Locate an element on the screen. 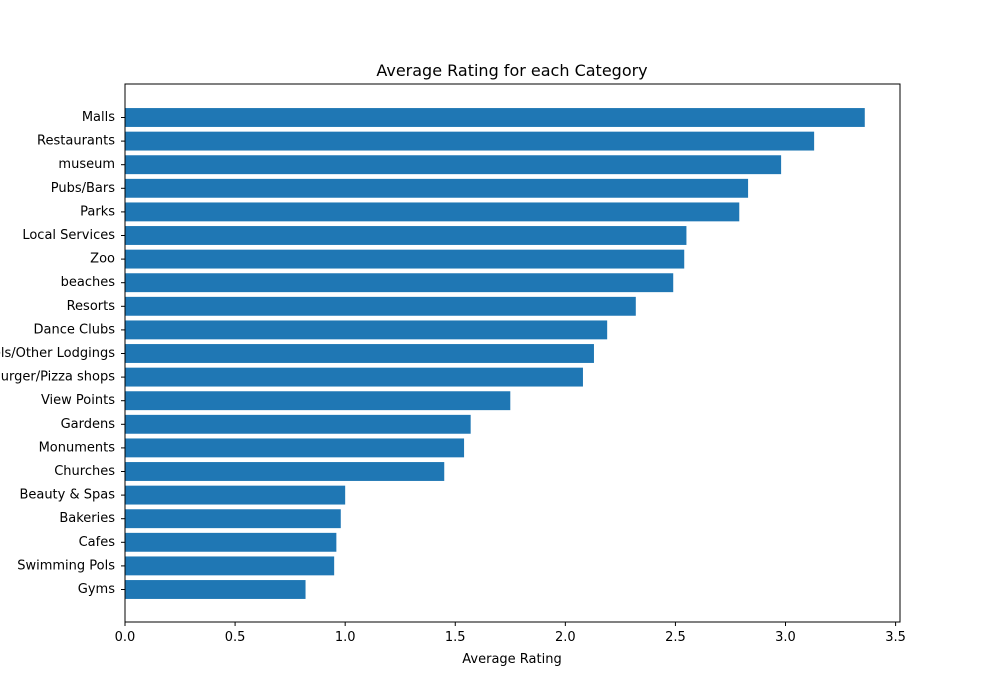  category-label: Monuments is located at coordinates (77, 447).